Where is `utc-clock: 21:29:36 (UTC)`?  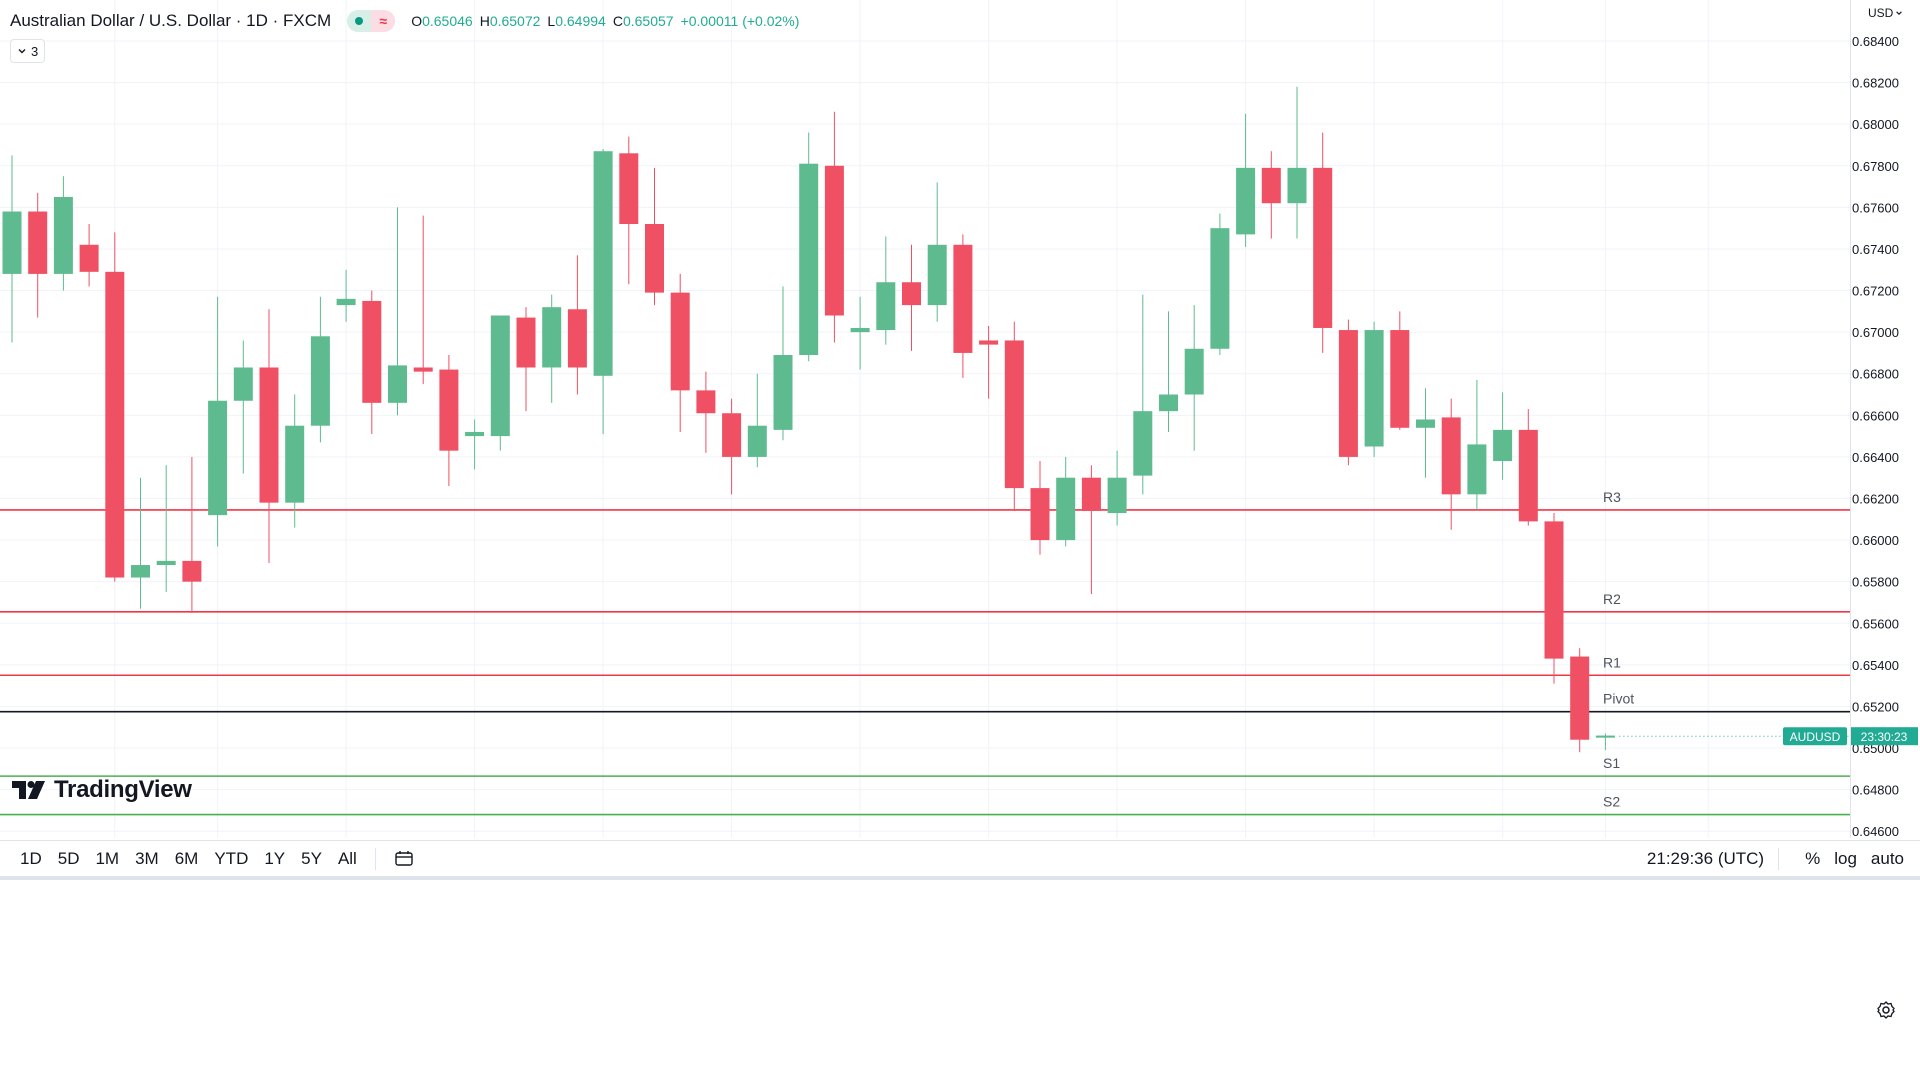 utc-clock: 21:29:36 (UTC) is located at coordinates (1705, 858).